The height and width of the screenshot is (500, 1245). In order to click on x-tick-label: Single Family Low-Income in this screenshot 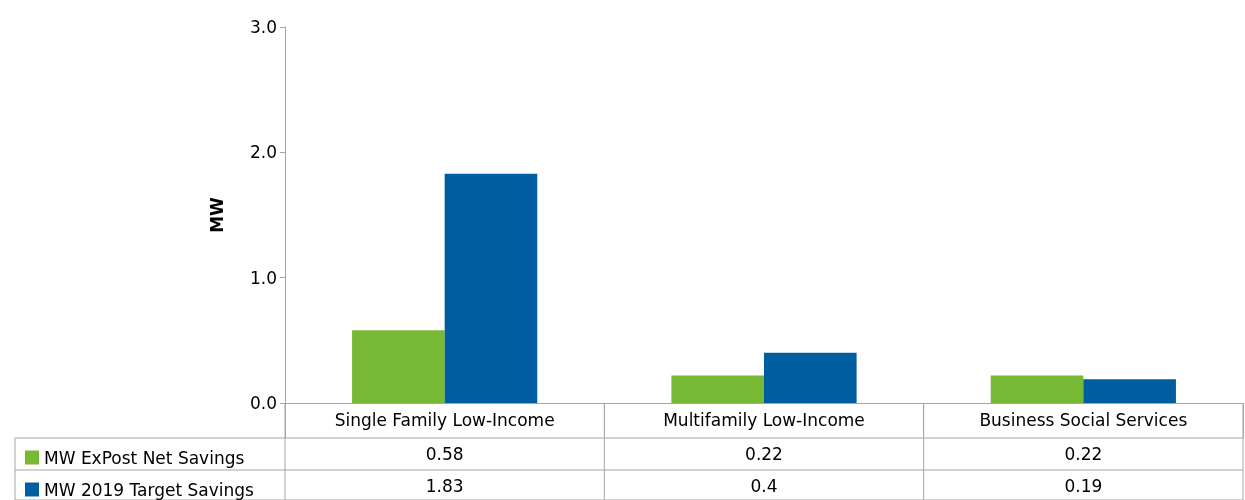, I will do `click(444, 419)`.